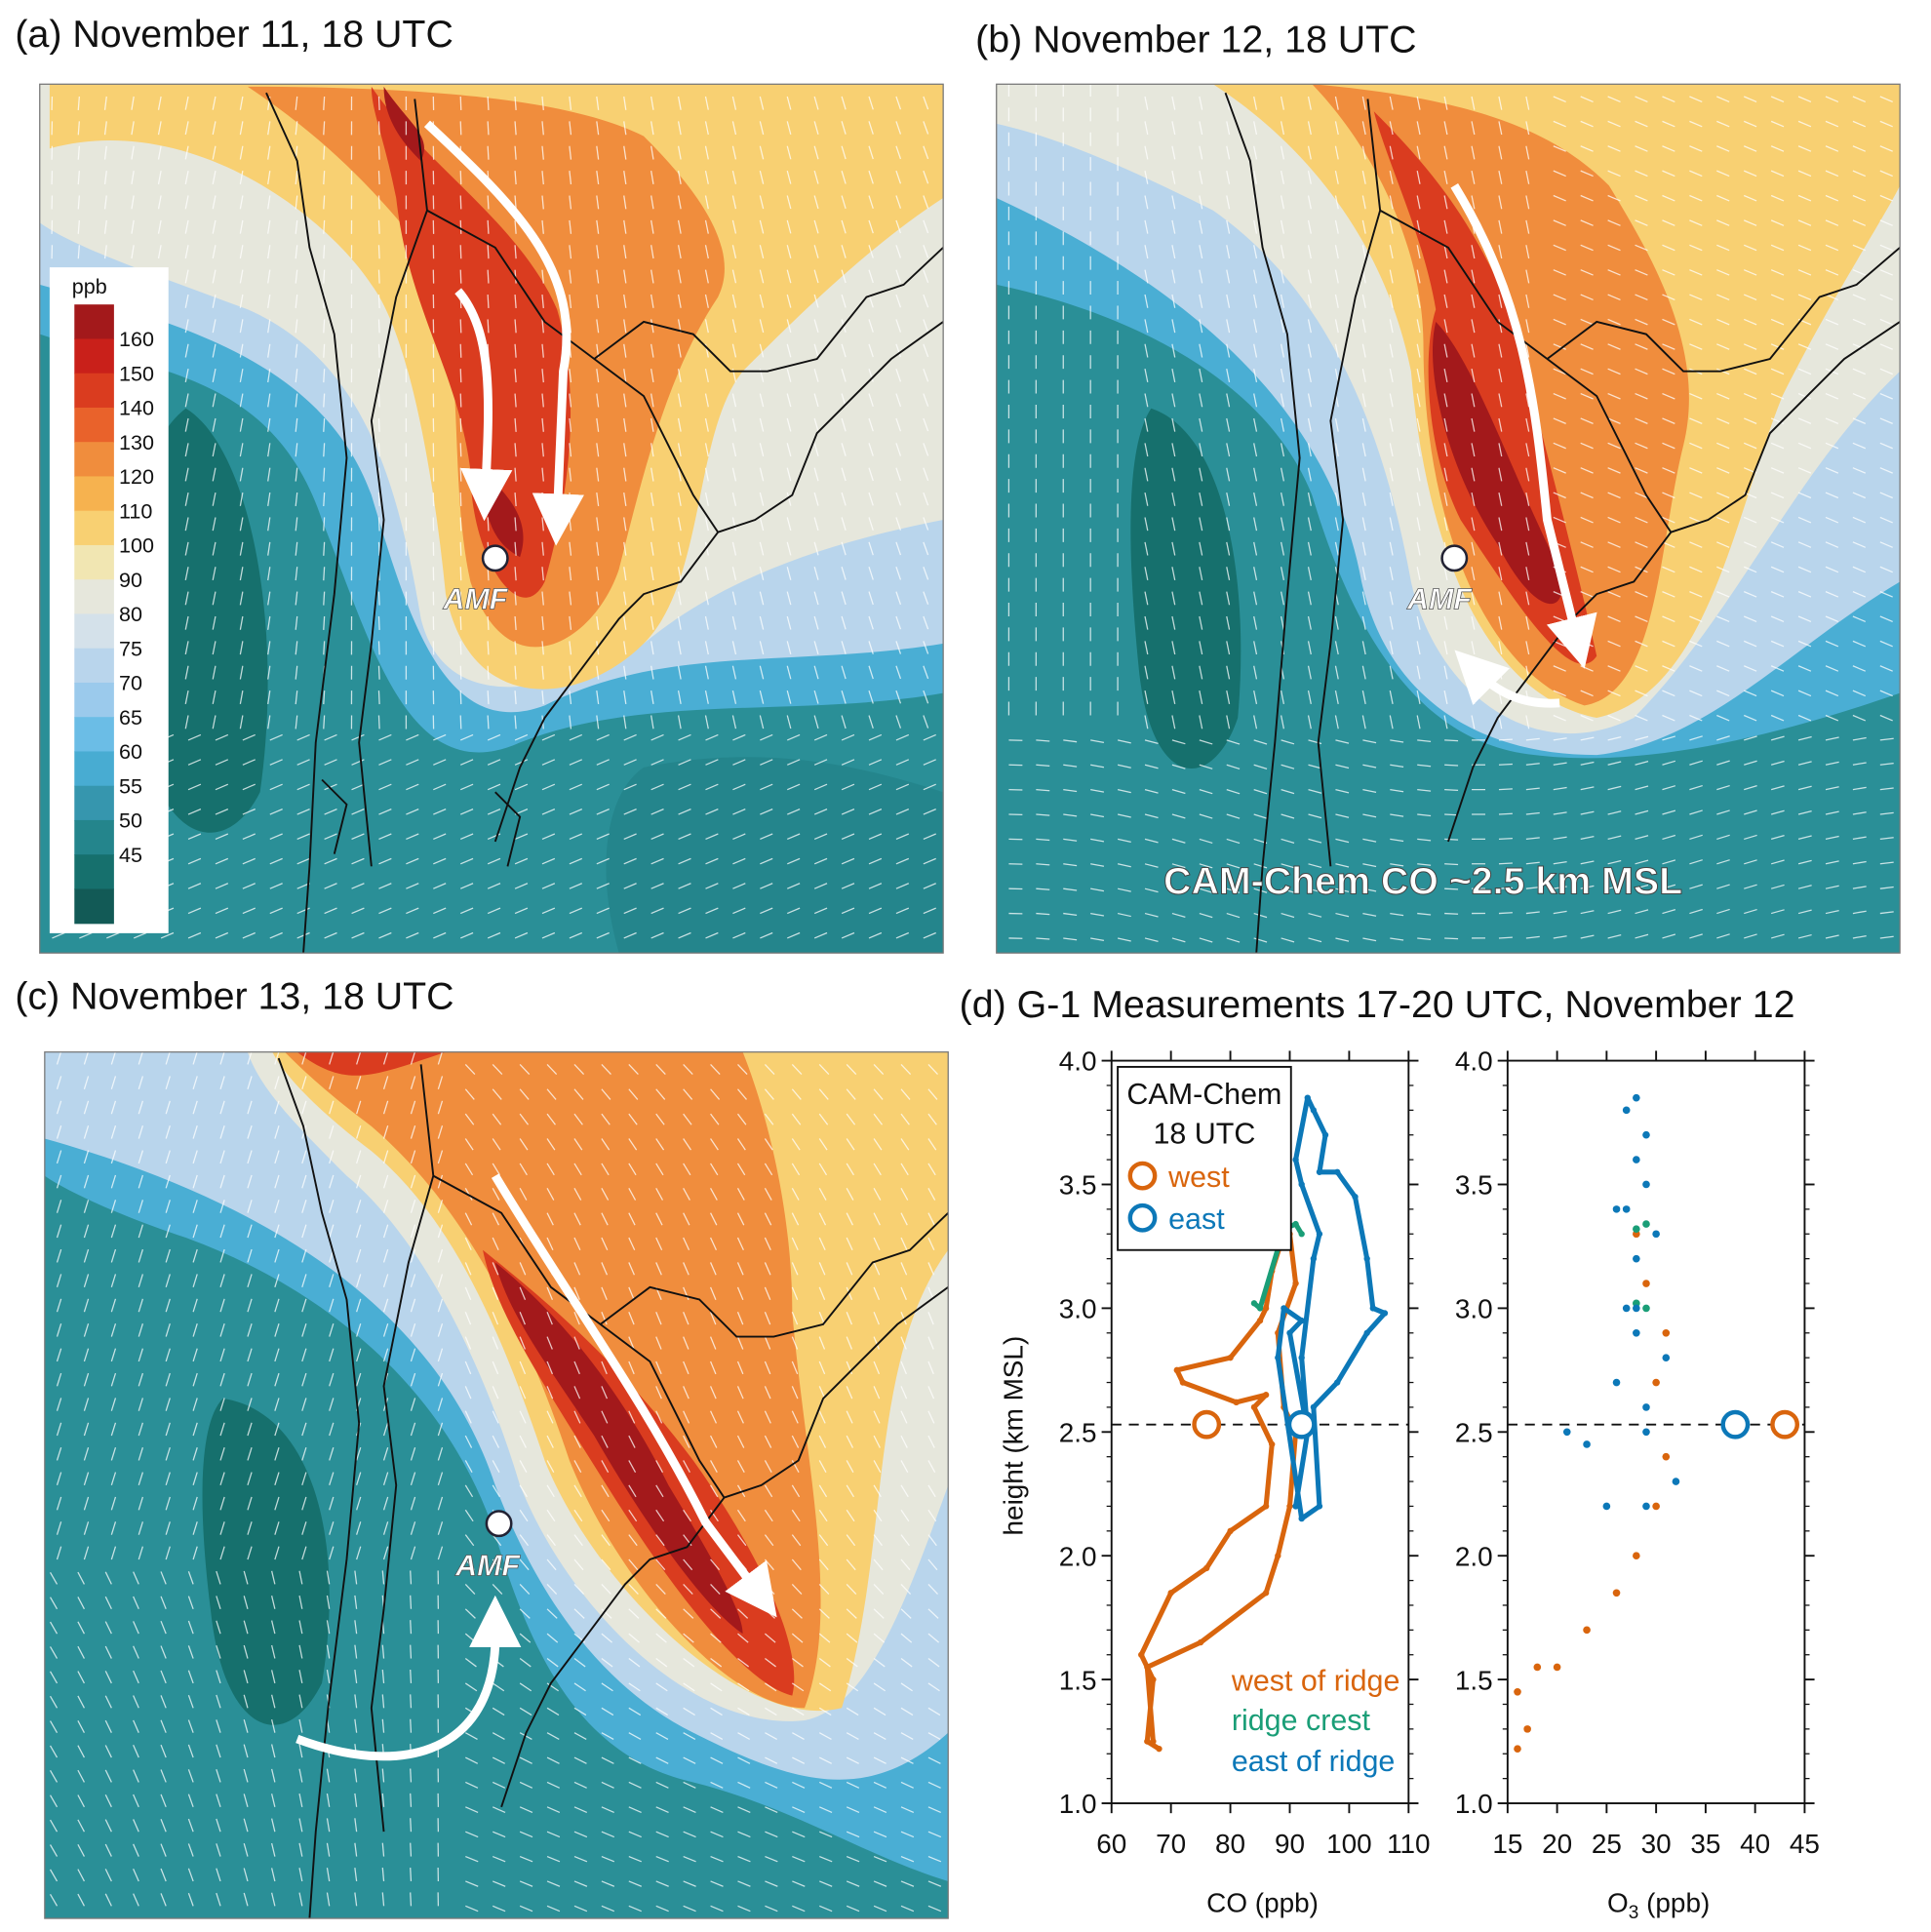 This screenshot has height=1932, width=1931. Describe the element at coordinates (1272, 1444) in the screenshot. I see `data-point` at that location.